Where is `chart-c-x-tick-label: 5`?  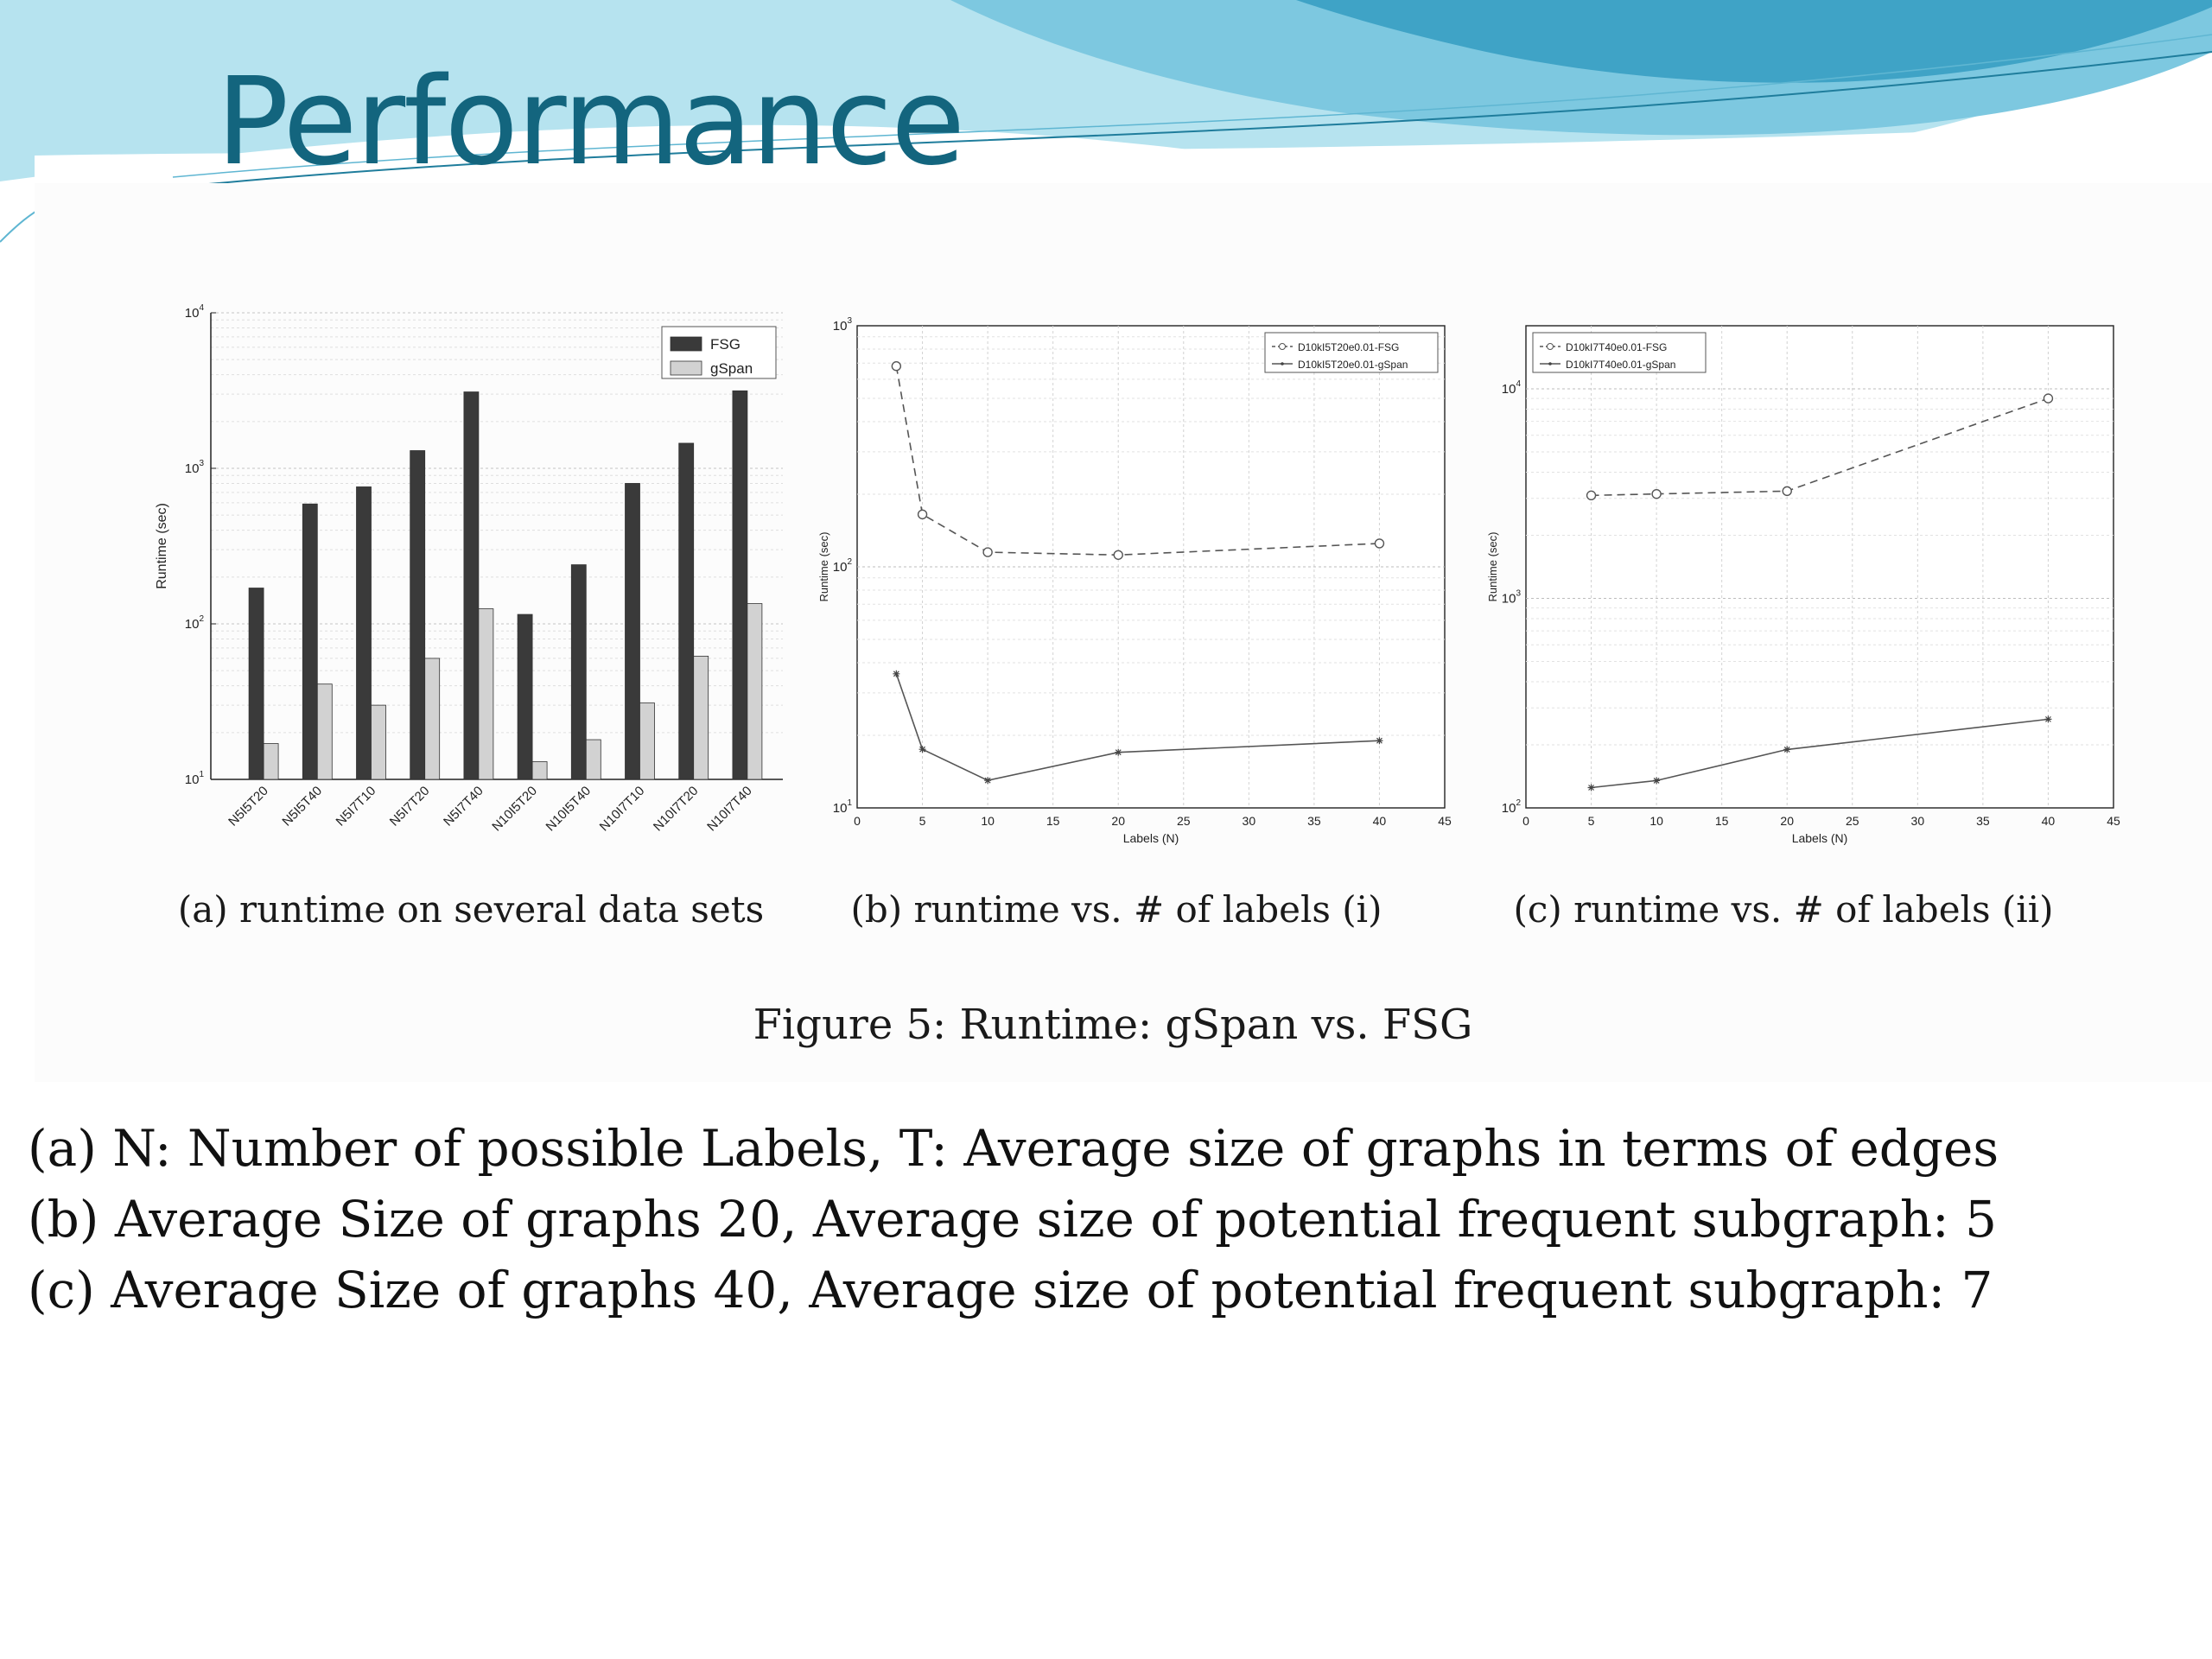 chart-c-x-tick-label: 5 is located at coordinates (1591, 821).